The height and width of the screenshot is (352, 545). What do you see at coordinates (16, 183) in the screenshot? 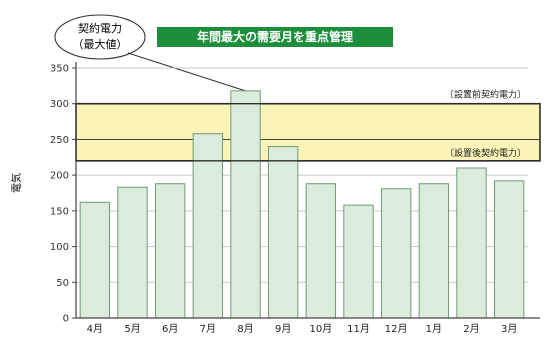
I see `y-axis-label: 電気` at bounding box center [16, 183].